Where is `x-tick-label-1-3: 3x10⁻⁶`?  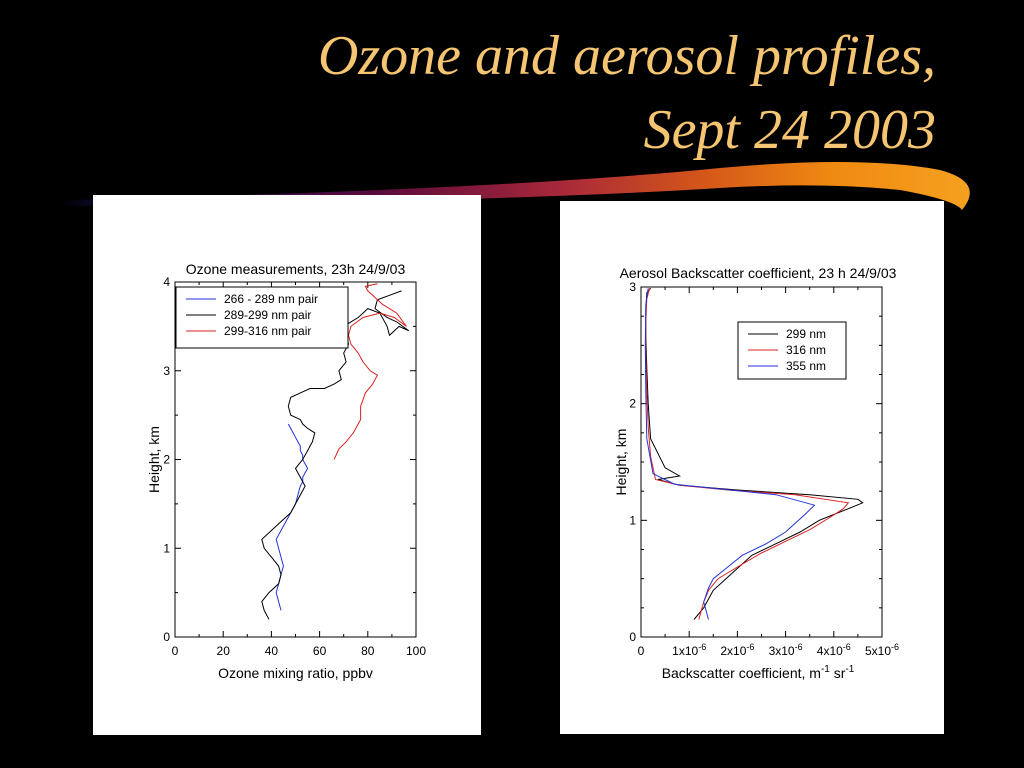
x-tick-label-1-3: 3x10⁻⁶ is located at coordinates (786, 650).